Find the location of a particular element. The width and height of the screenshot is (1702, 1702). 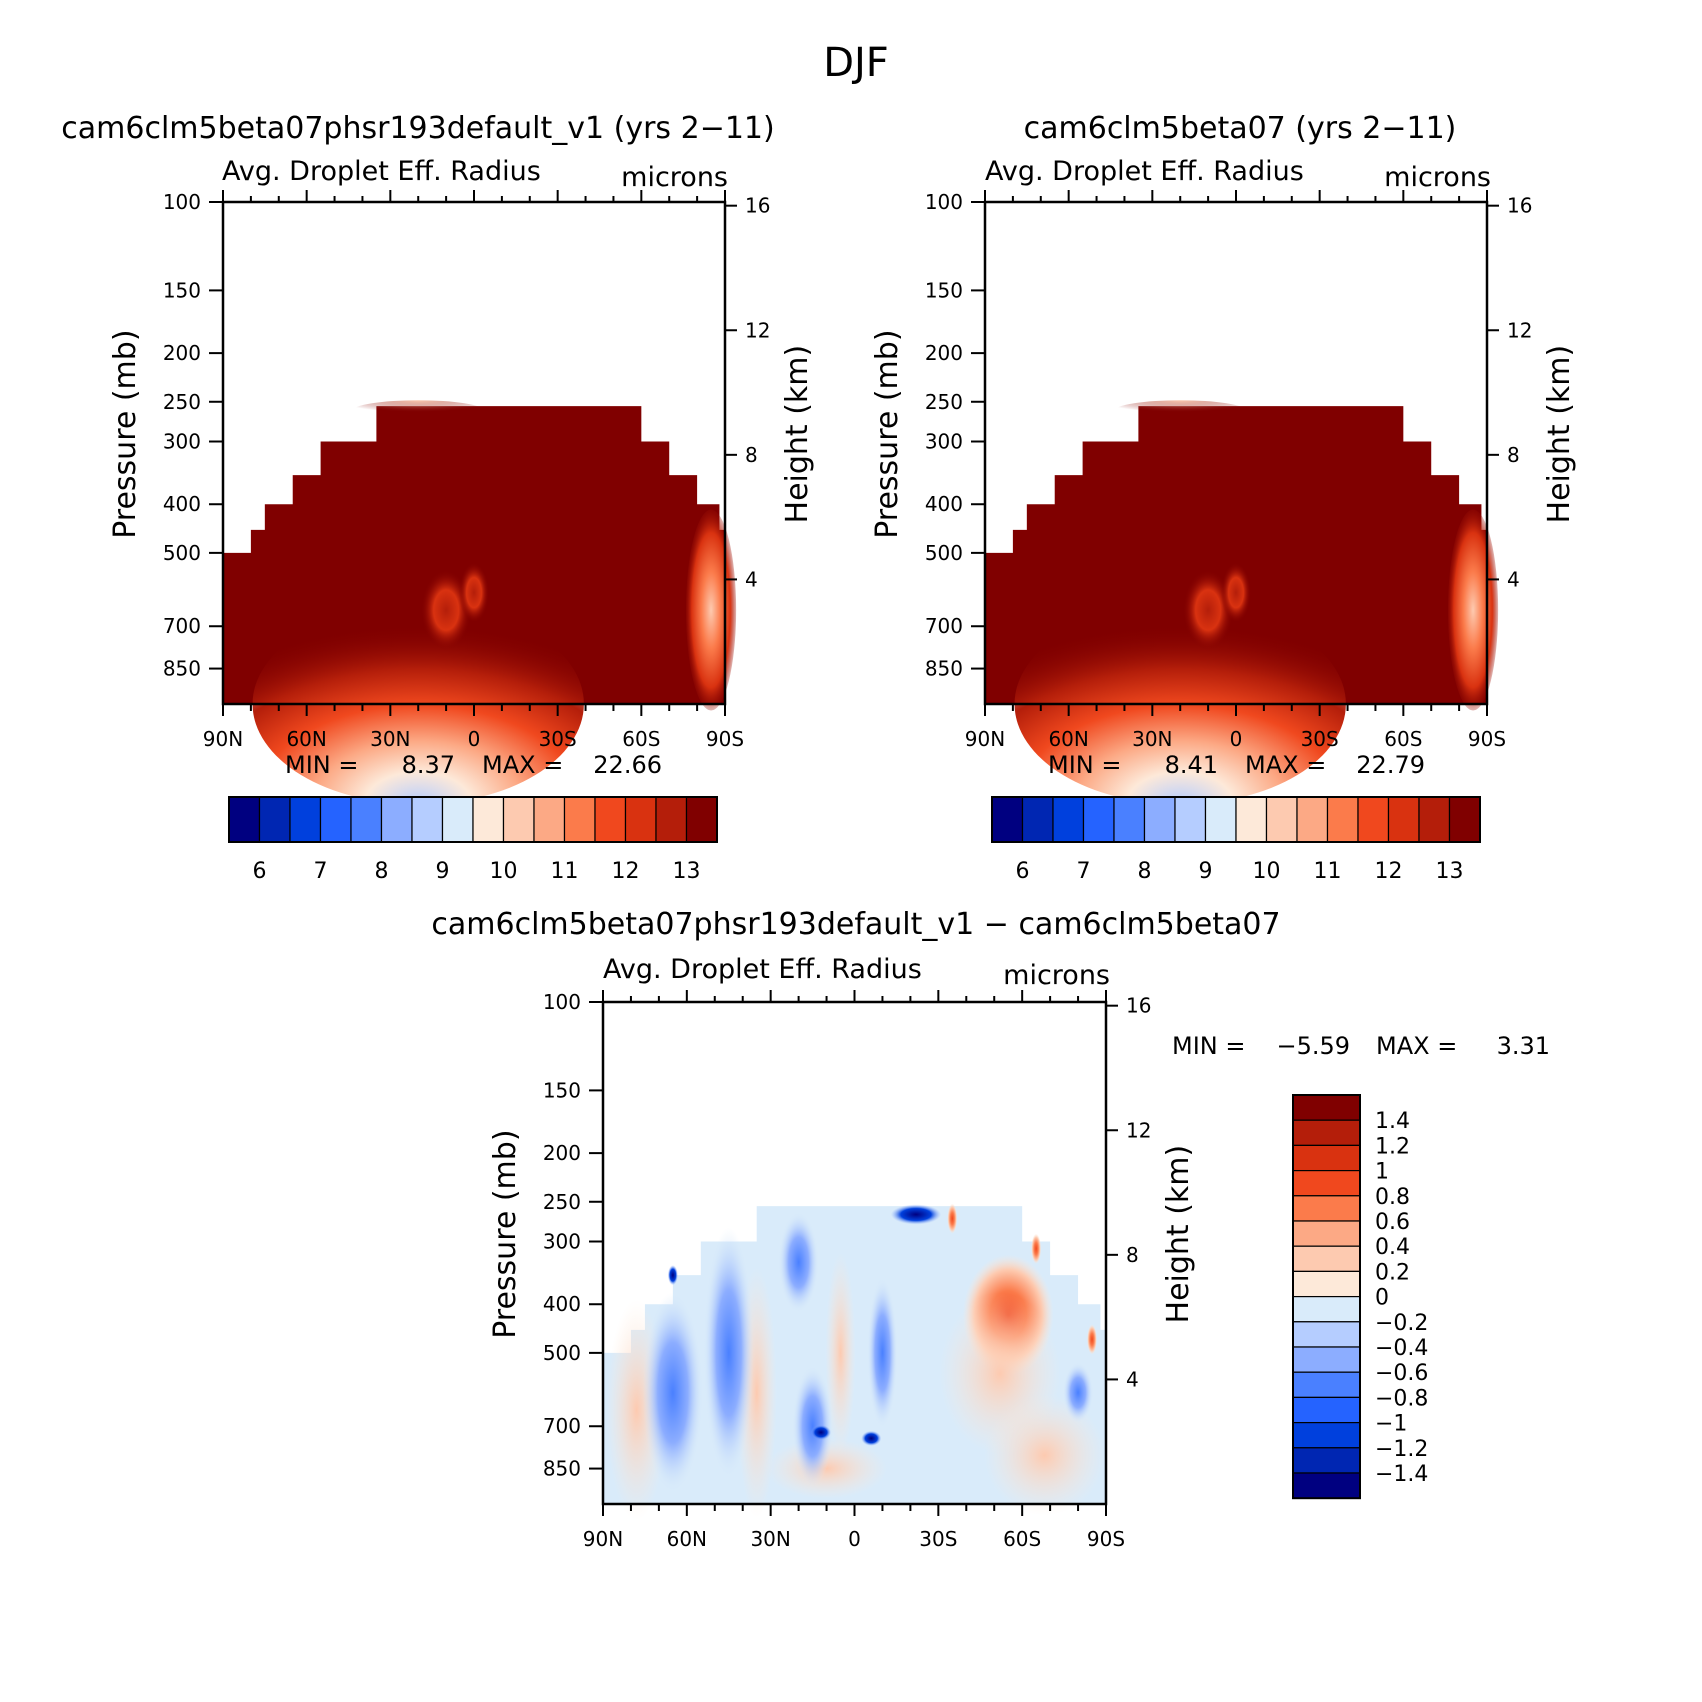

colorbar-label: 0.4 is located at coordinates (1392, 1247).